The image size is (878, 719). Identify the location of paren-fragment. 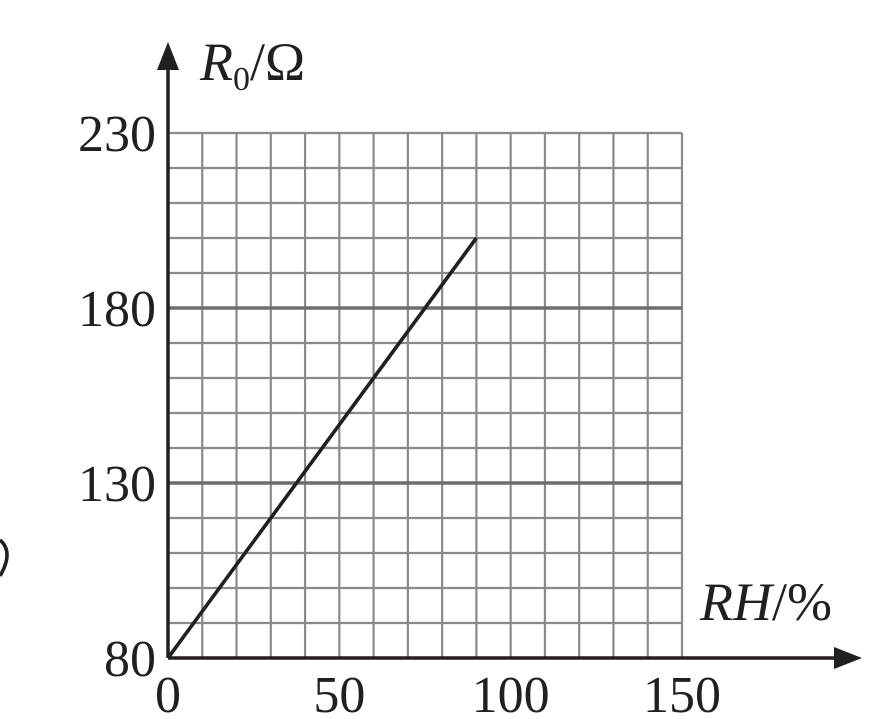
(4, 557).